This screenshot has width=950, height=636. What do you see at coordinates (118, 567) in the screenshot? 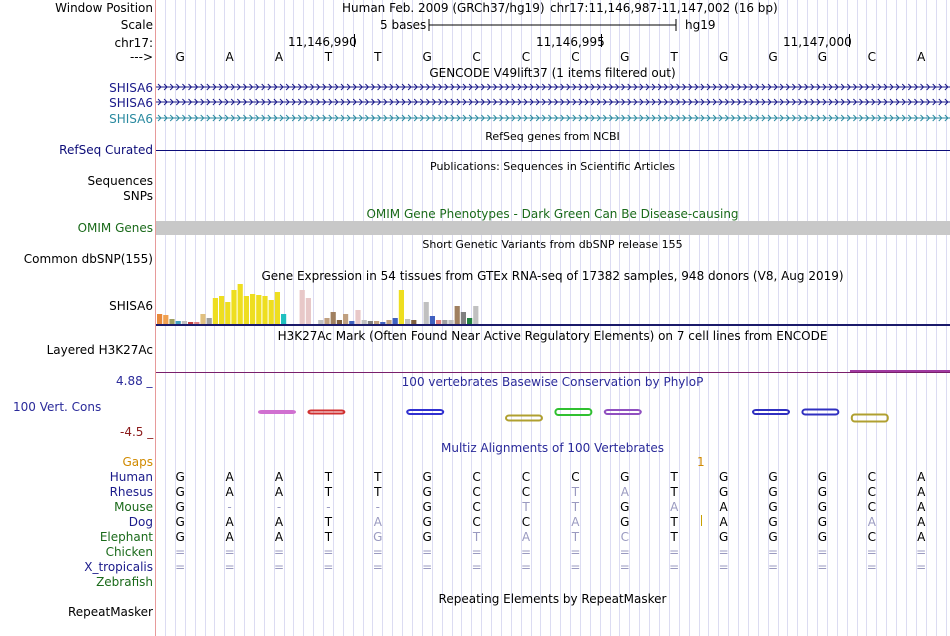
I see `species-label-x_tropicalis: X_tropicalis` at bounding box center [118, 567].